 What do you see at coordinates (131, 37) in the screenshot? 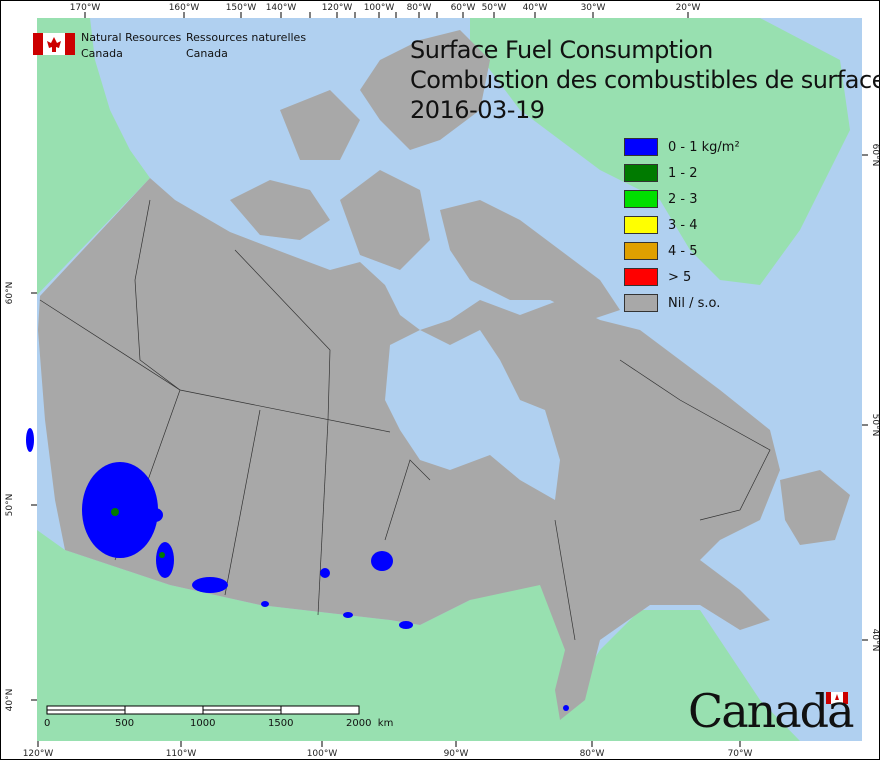
I see `org-en-line1: Natural Resources` at bounding box center [131, 37].